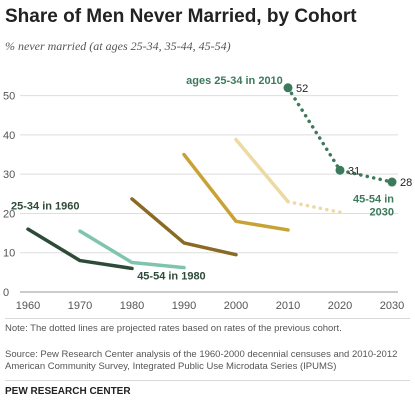  I want to click on chart-title: Share of Men Never Married, by Cohort, so click(181, 16).